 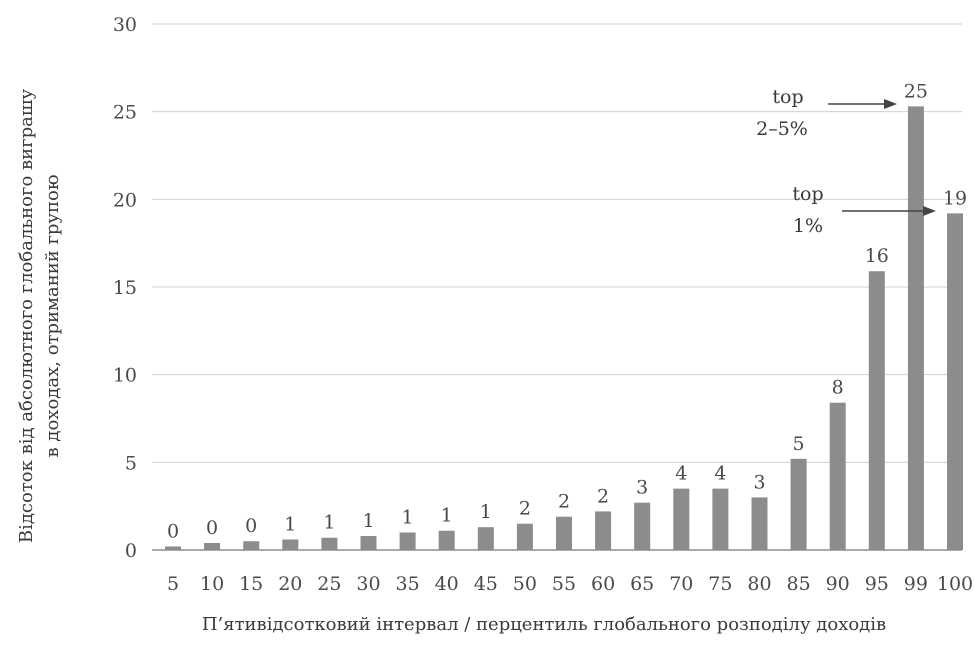 I want to click on data-label-100: 19, so click(x=955, y=198).